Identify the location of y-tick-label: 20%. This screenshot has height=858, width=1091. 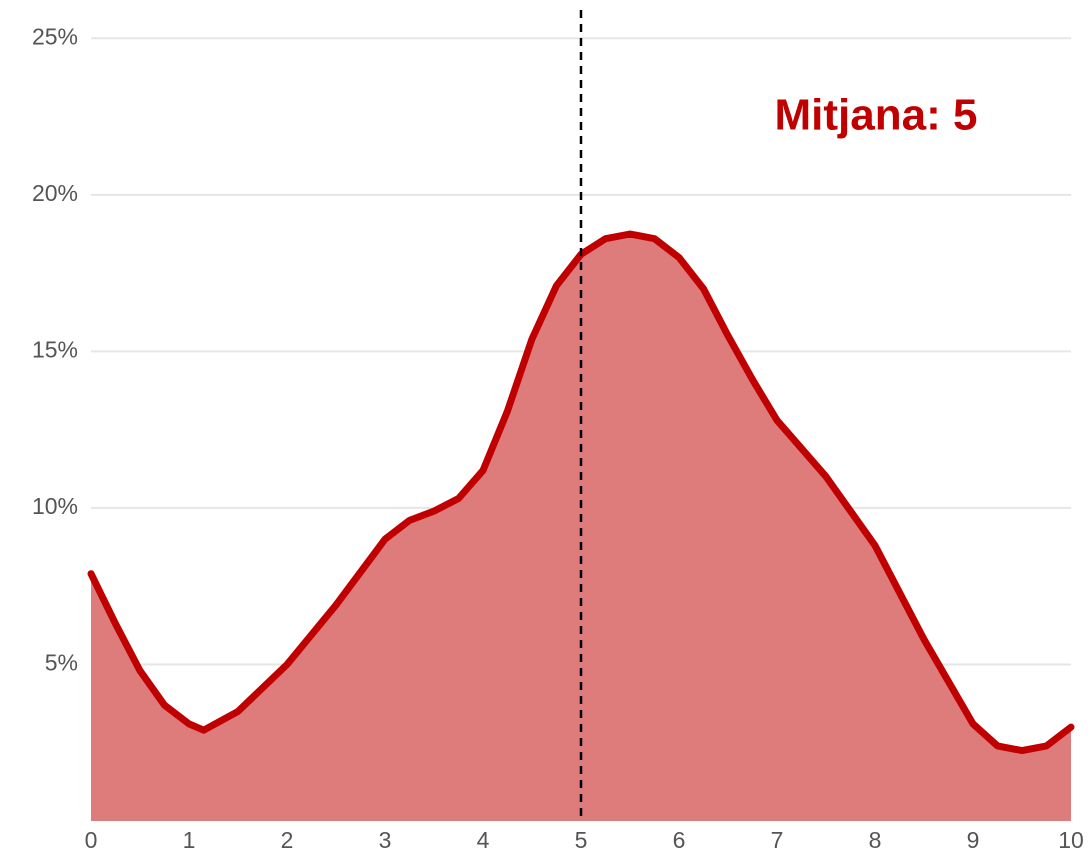
(55, 193).